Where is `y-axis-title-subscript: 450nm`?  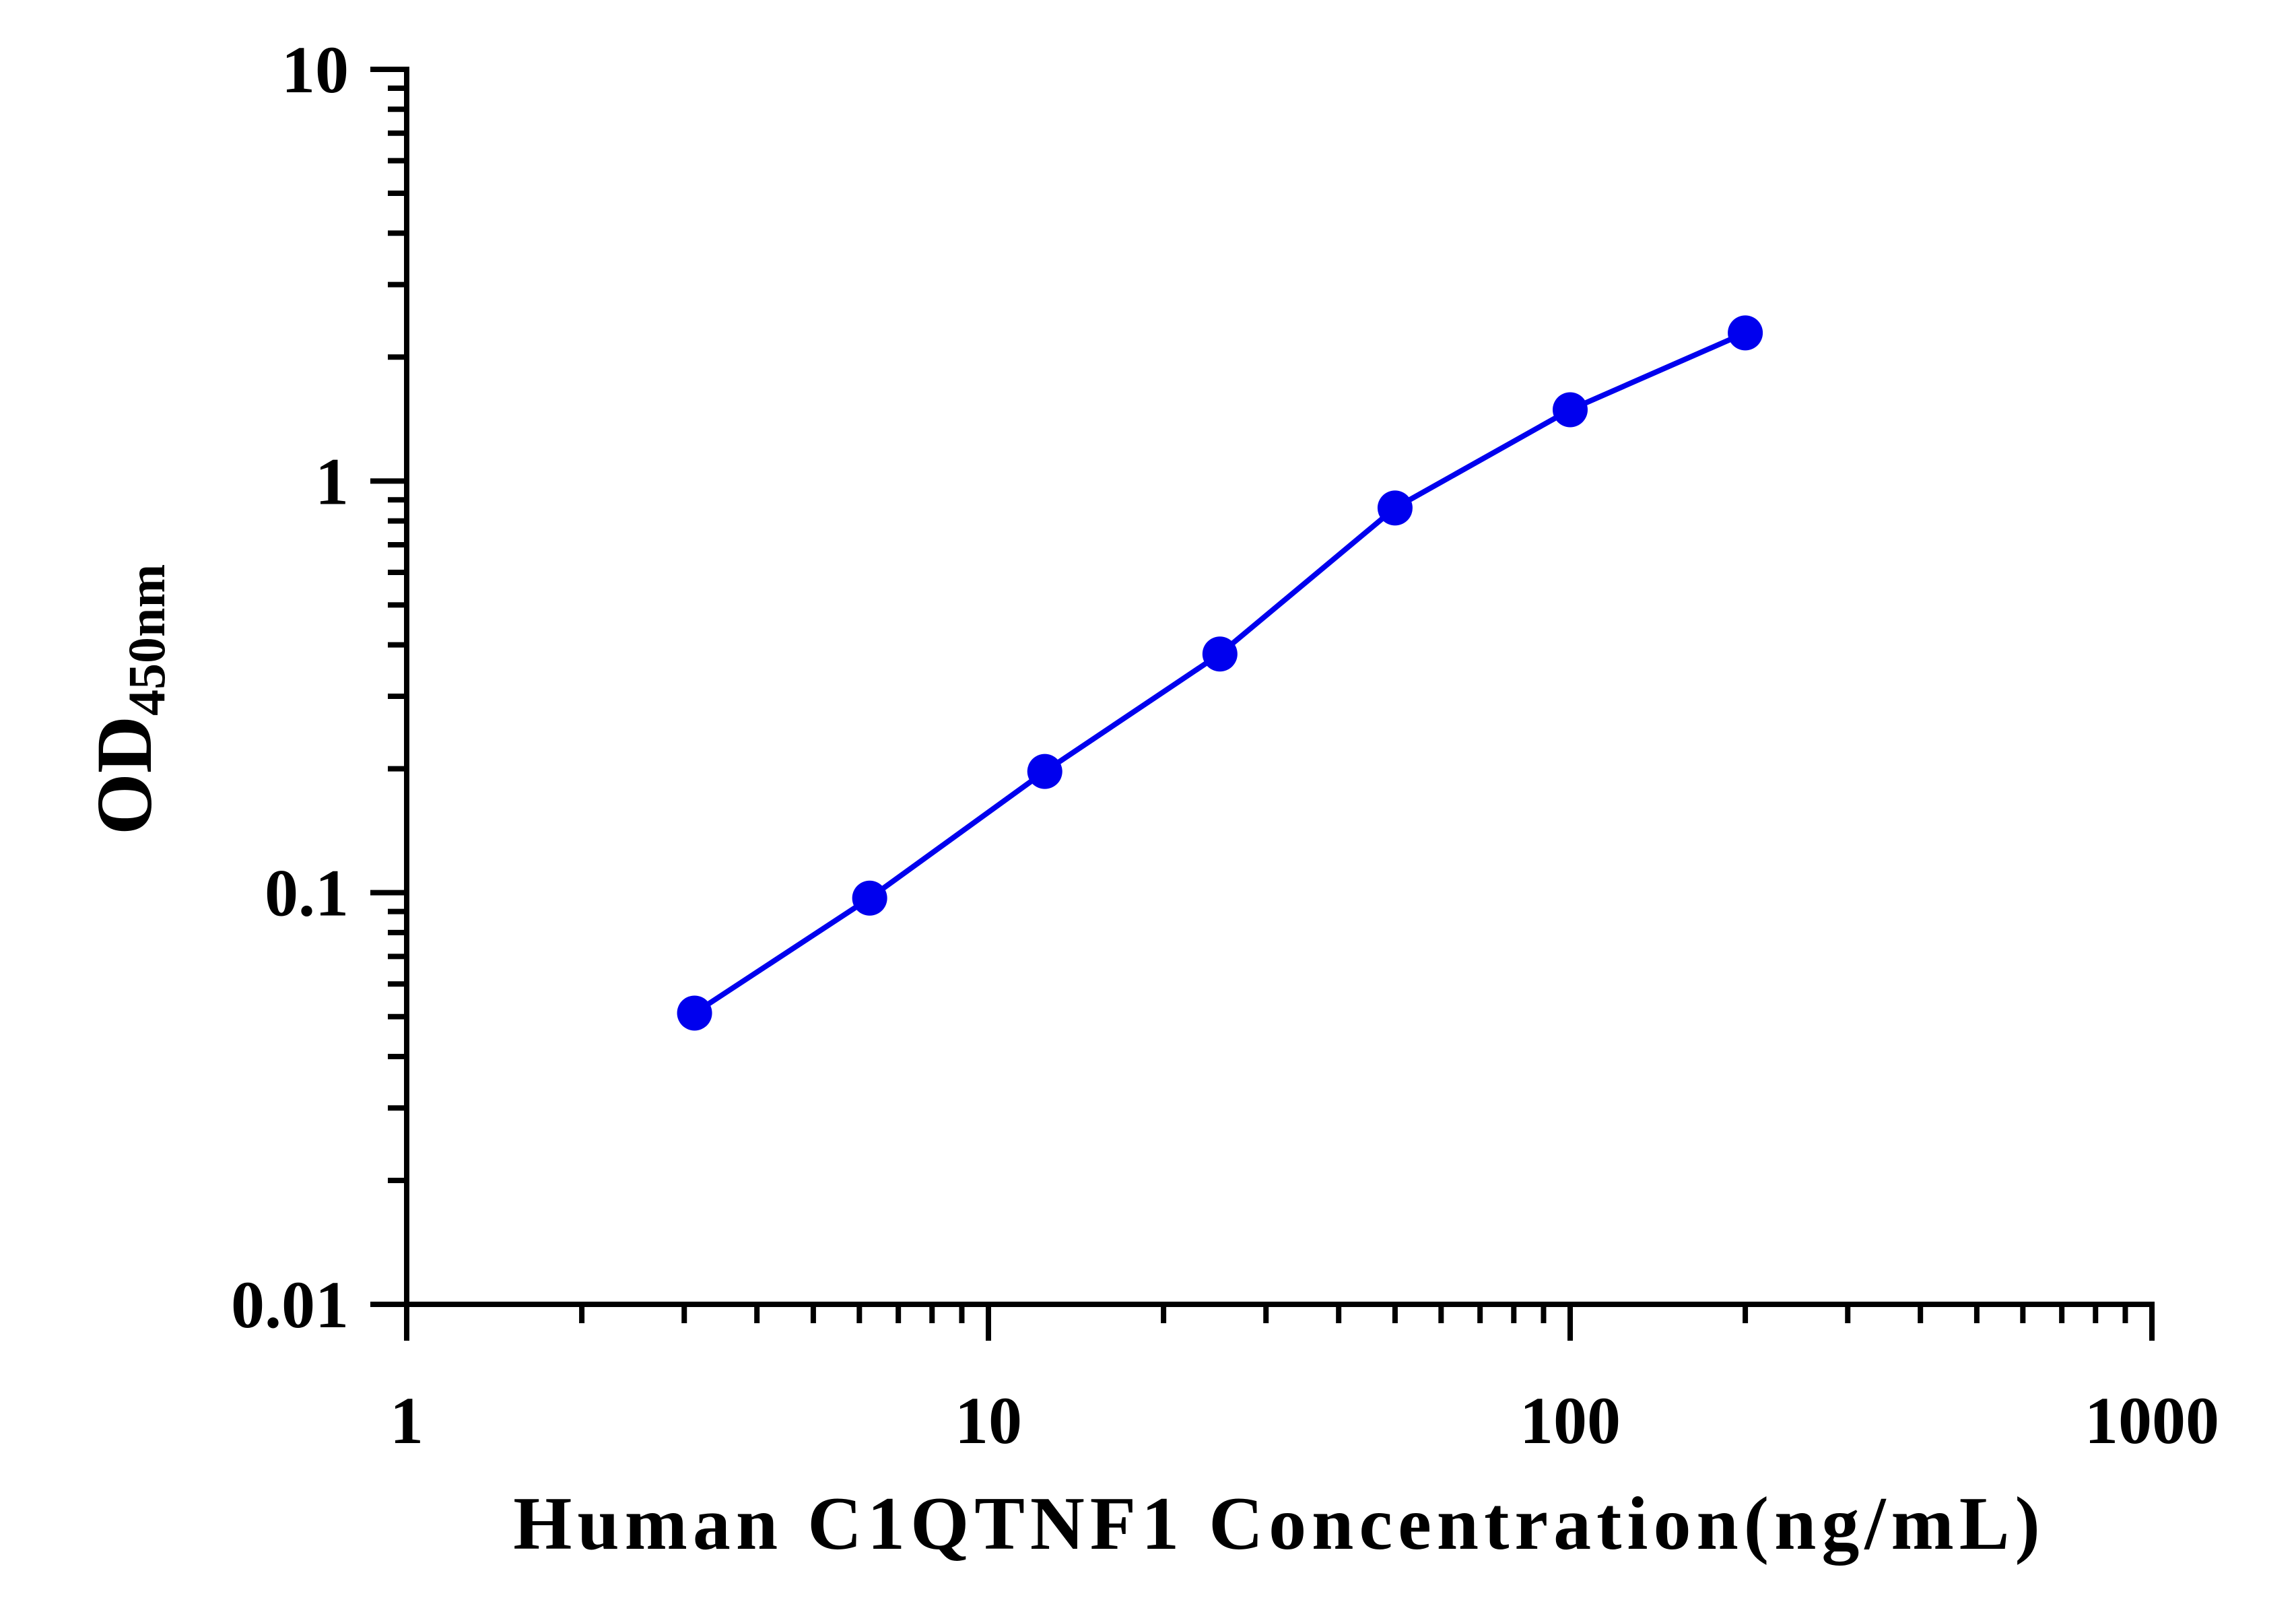
y-axis-title-subscript: 450nm is located at coordinates (146, 640).